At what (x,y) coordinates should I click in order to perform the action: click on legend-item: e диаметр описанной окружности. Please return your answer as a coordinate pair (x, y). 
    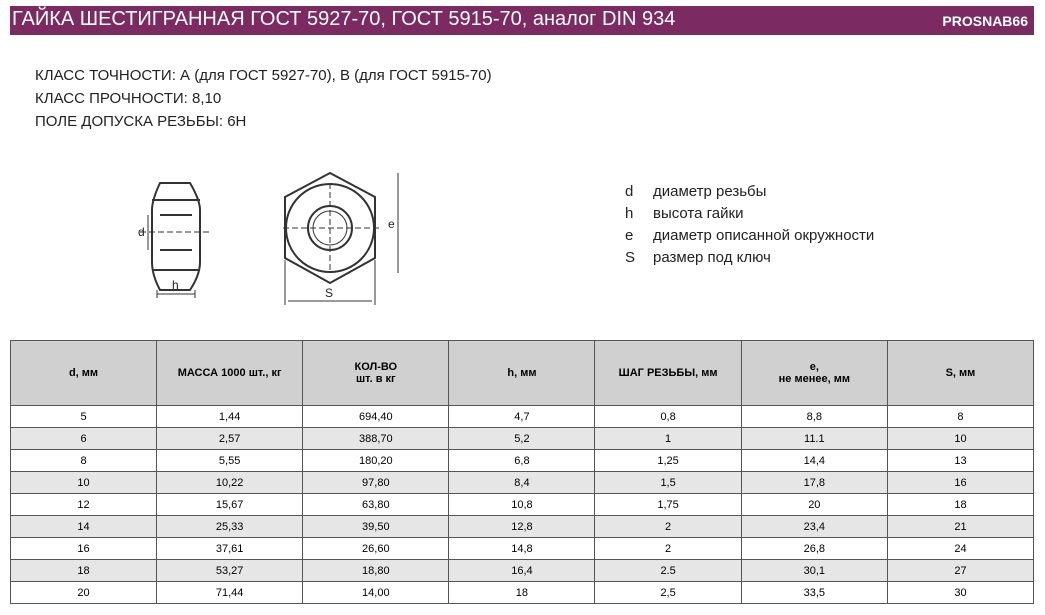
    Looking at the image, I should click on (749, 235).